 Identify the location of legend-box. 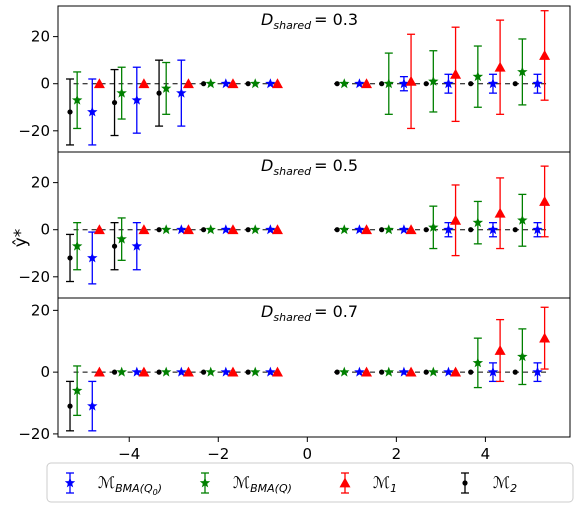
(310, 482).